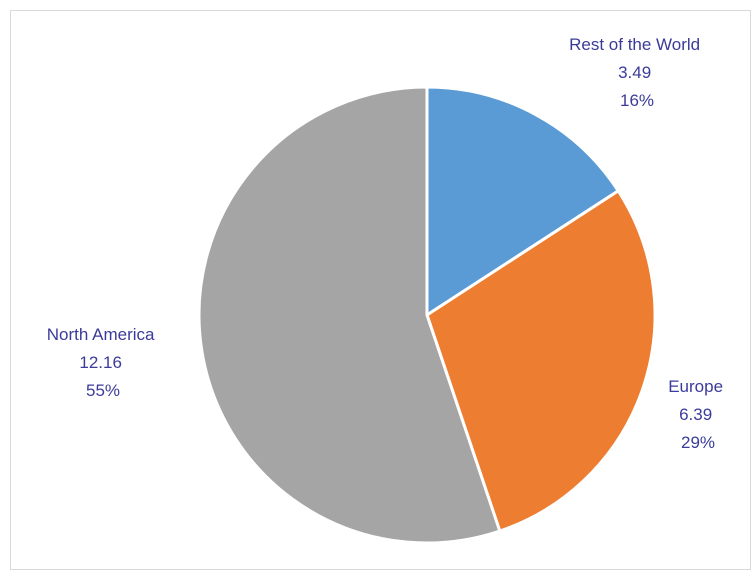 This screenshot has width=755, height=570. I want to click on label-europe-name: Europe, so click(695, 386).